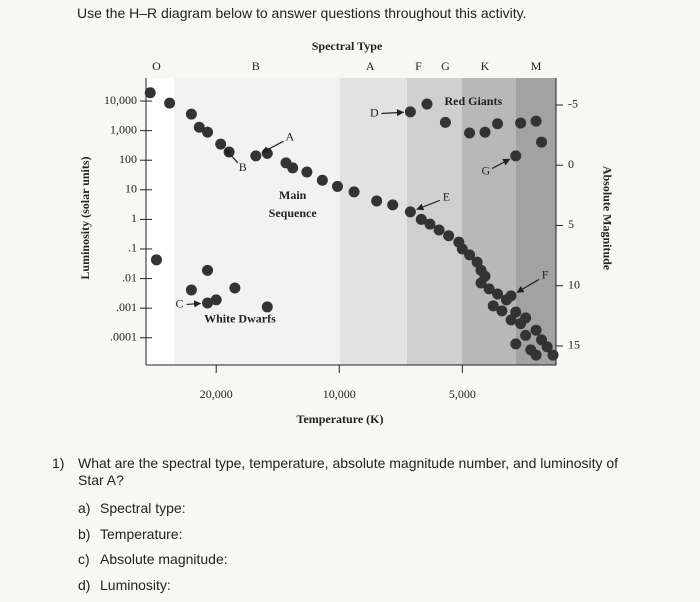 This screenshot has width=700, height=602. I want to click on answer-item: c) Absolute magnitude:, so click(153, 559).